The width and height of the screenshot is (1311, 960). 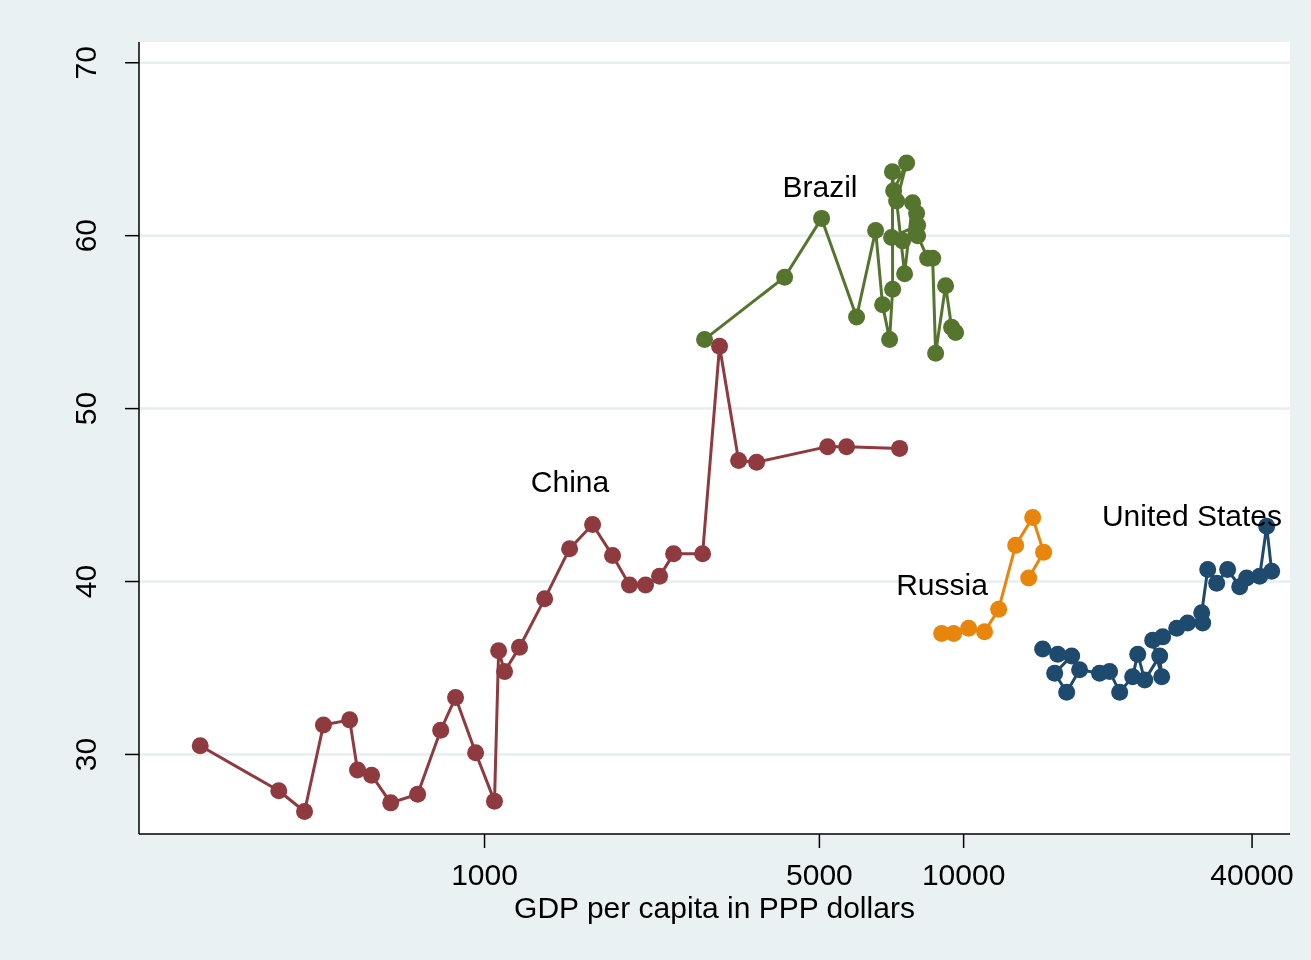 What do you see at coordinates (820, 186) in the screenshot?
I see `series-label: Brazil` at bounding box center [820, 186].